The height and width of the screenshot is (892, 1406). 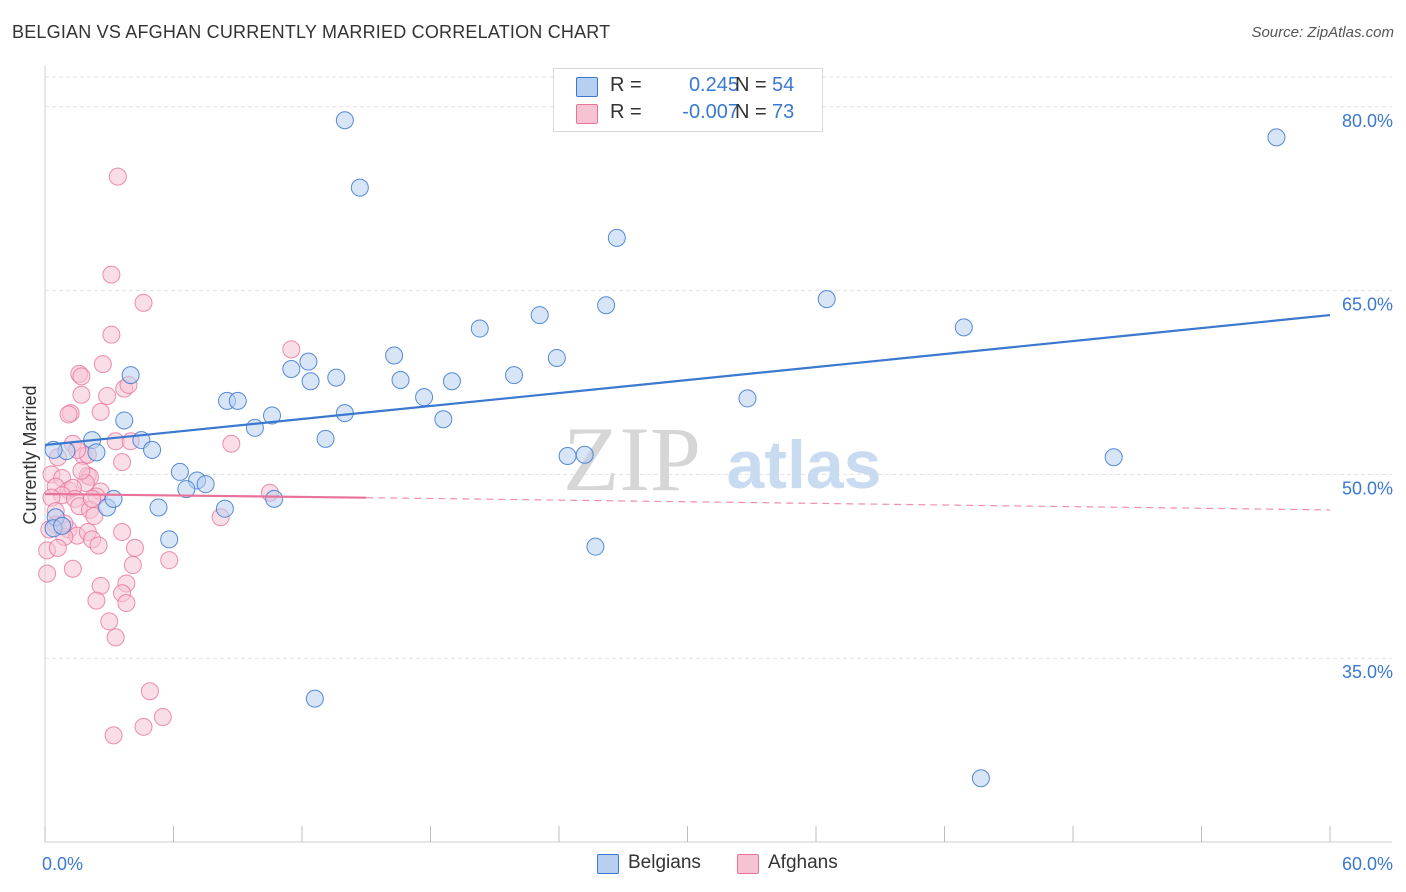 I want to click on x-tick-label: 60.0%, so click(x=1367, y=864).